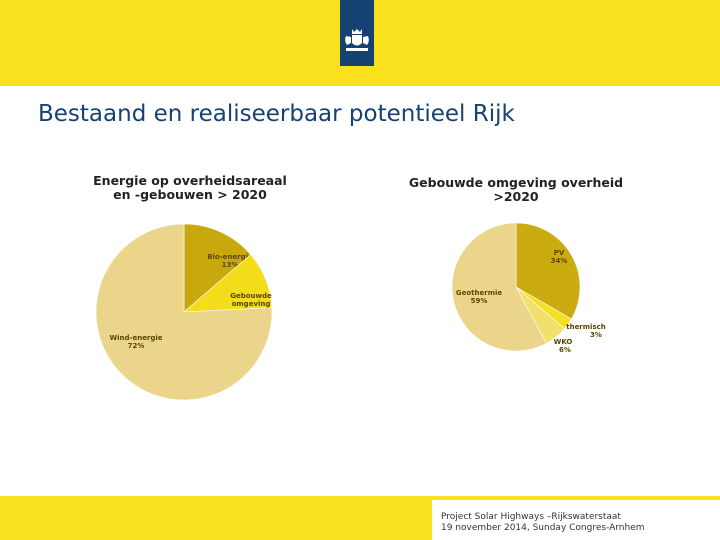 This screenshot has width=720, height=540. What do you see at coordinates (516, 189) in the screenshot?
I see `chart-title: Gebouwde omgeving overheid >2020` at bounding box center [516, 189].